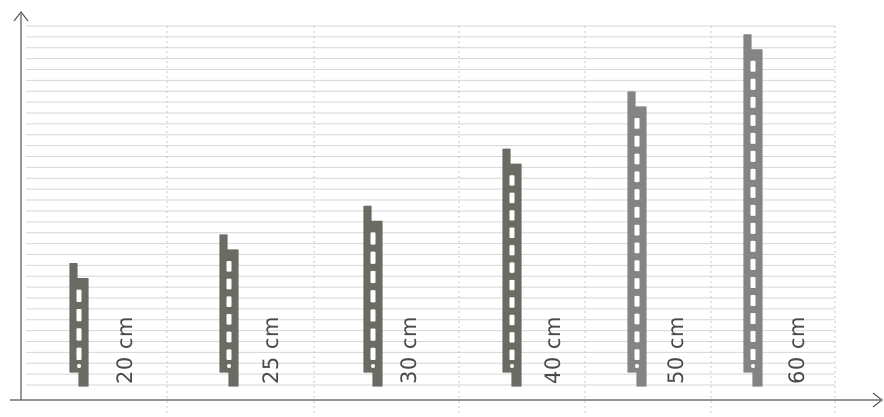 The width and height of the screenshot is (884, 417). What do you see at coordinates (271, 350) in the screenshot?
I see `size-label-2: 25 cm` at bounding box center [271, 350].